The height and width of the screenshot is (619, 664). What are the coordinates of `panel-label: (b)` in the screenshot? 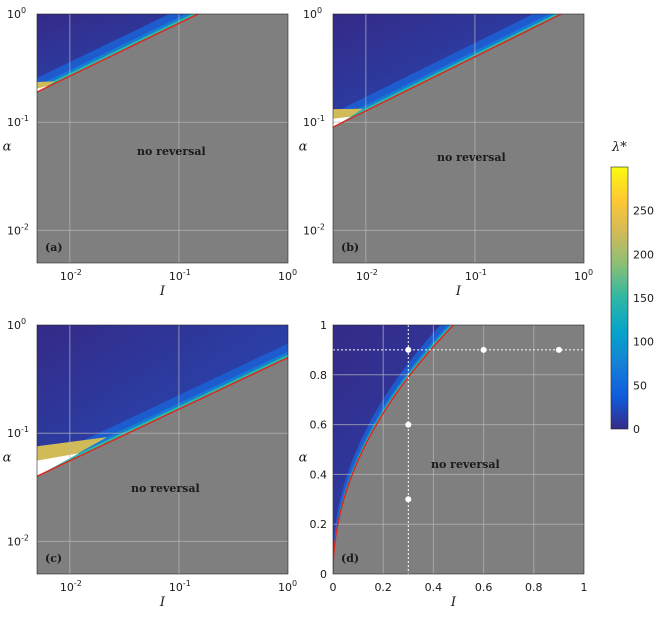 It's located at (350, 247).